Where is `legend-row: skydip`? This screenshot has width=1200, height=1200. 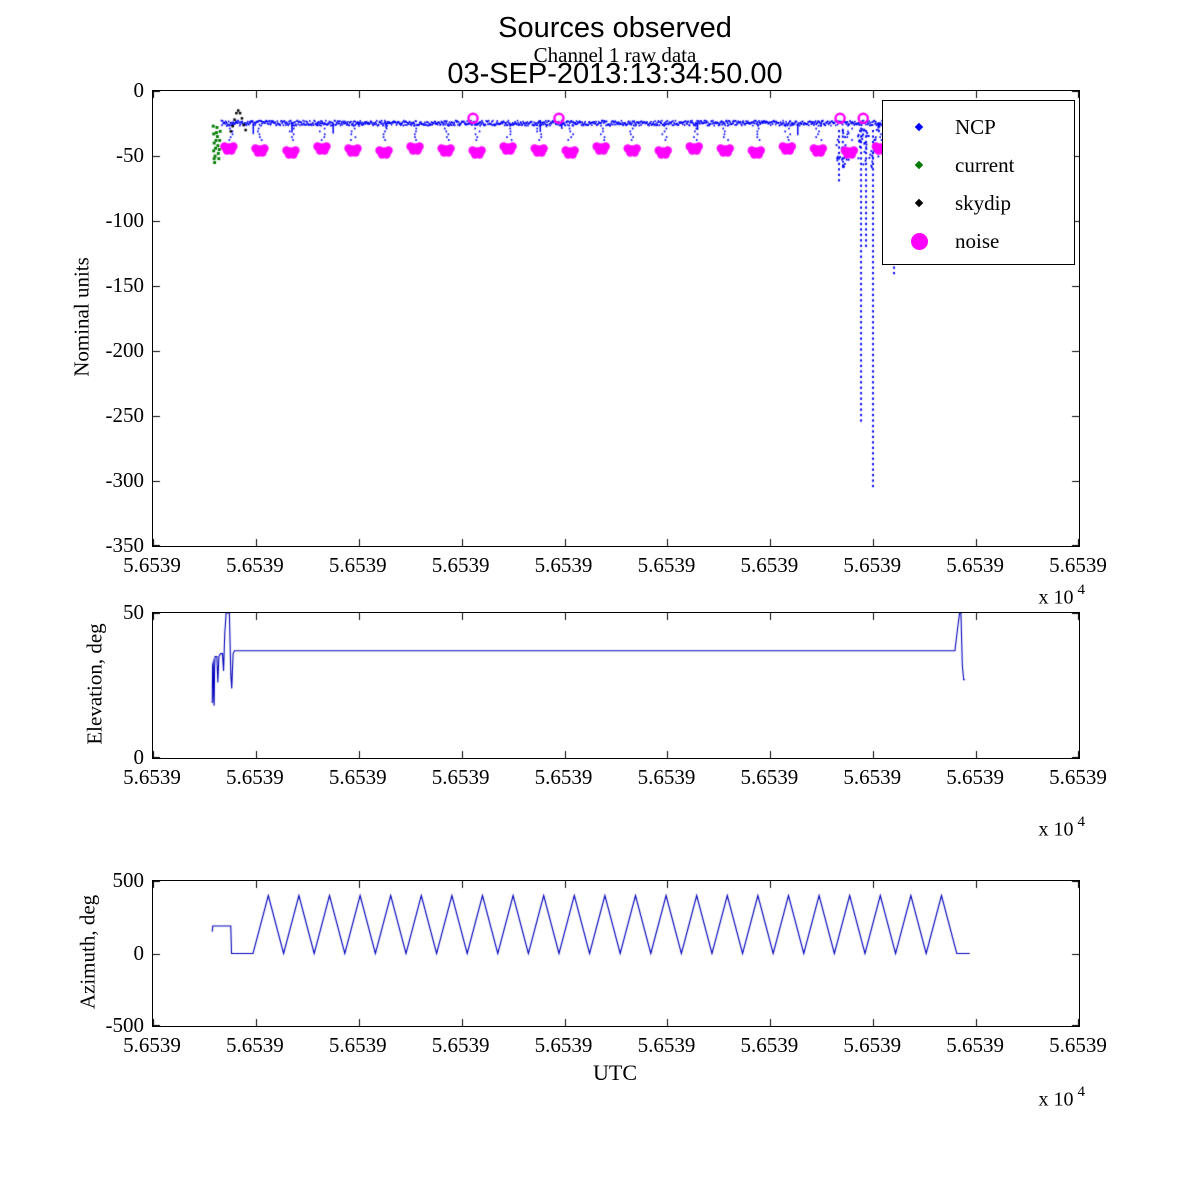 legend-row: skydip is located at coordinates (978, 203).